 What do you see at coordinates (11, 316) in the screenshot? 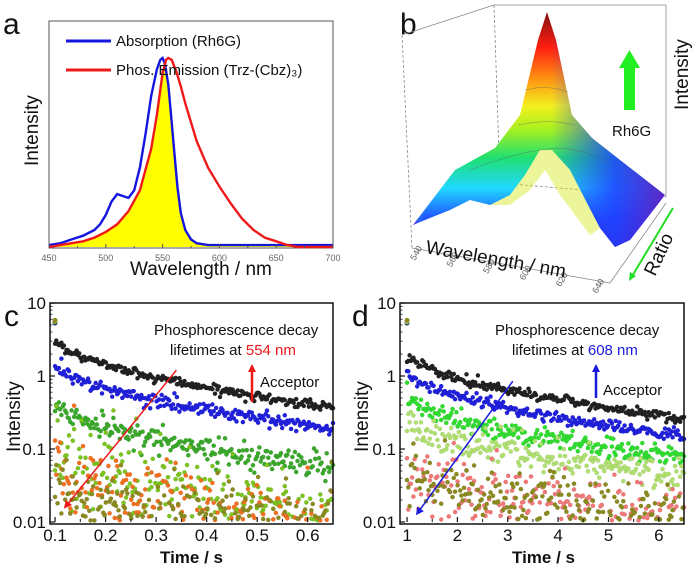
I see `panel-label-c: c` at bounding box center [11, 316].